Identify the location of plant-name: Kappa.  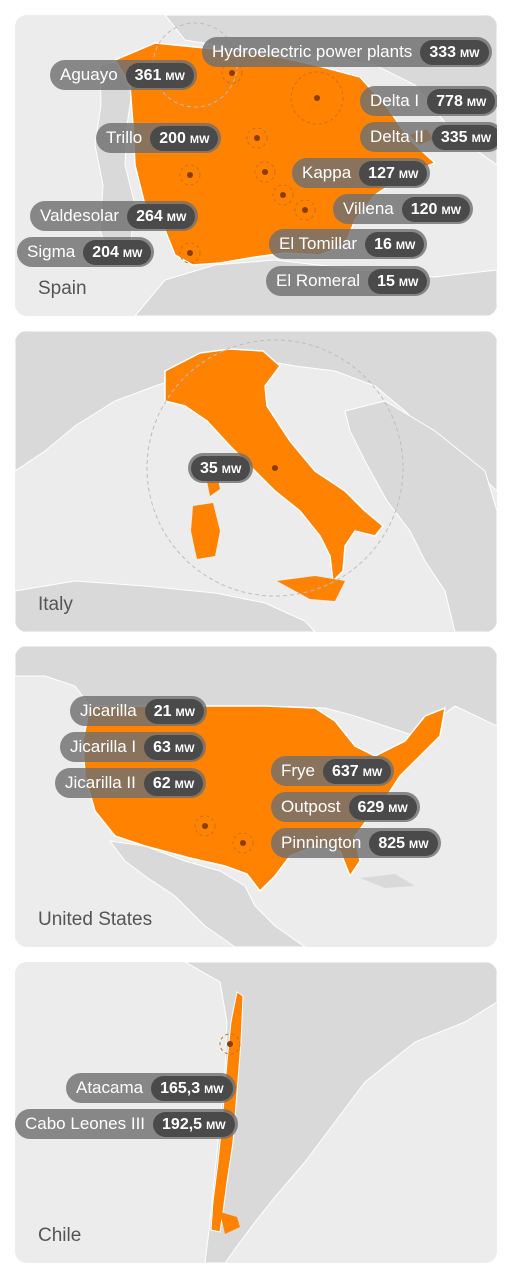
(327, 172).